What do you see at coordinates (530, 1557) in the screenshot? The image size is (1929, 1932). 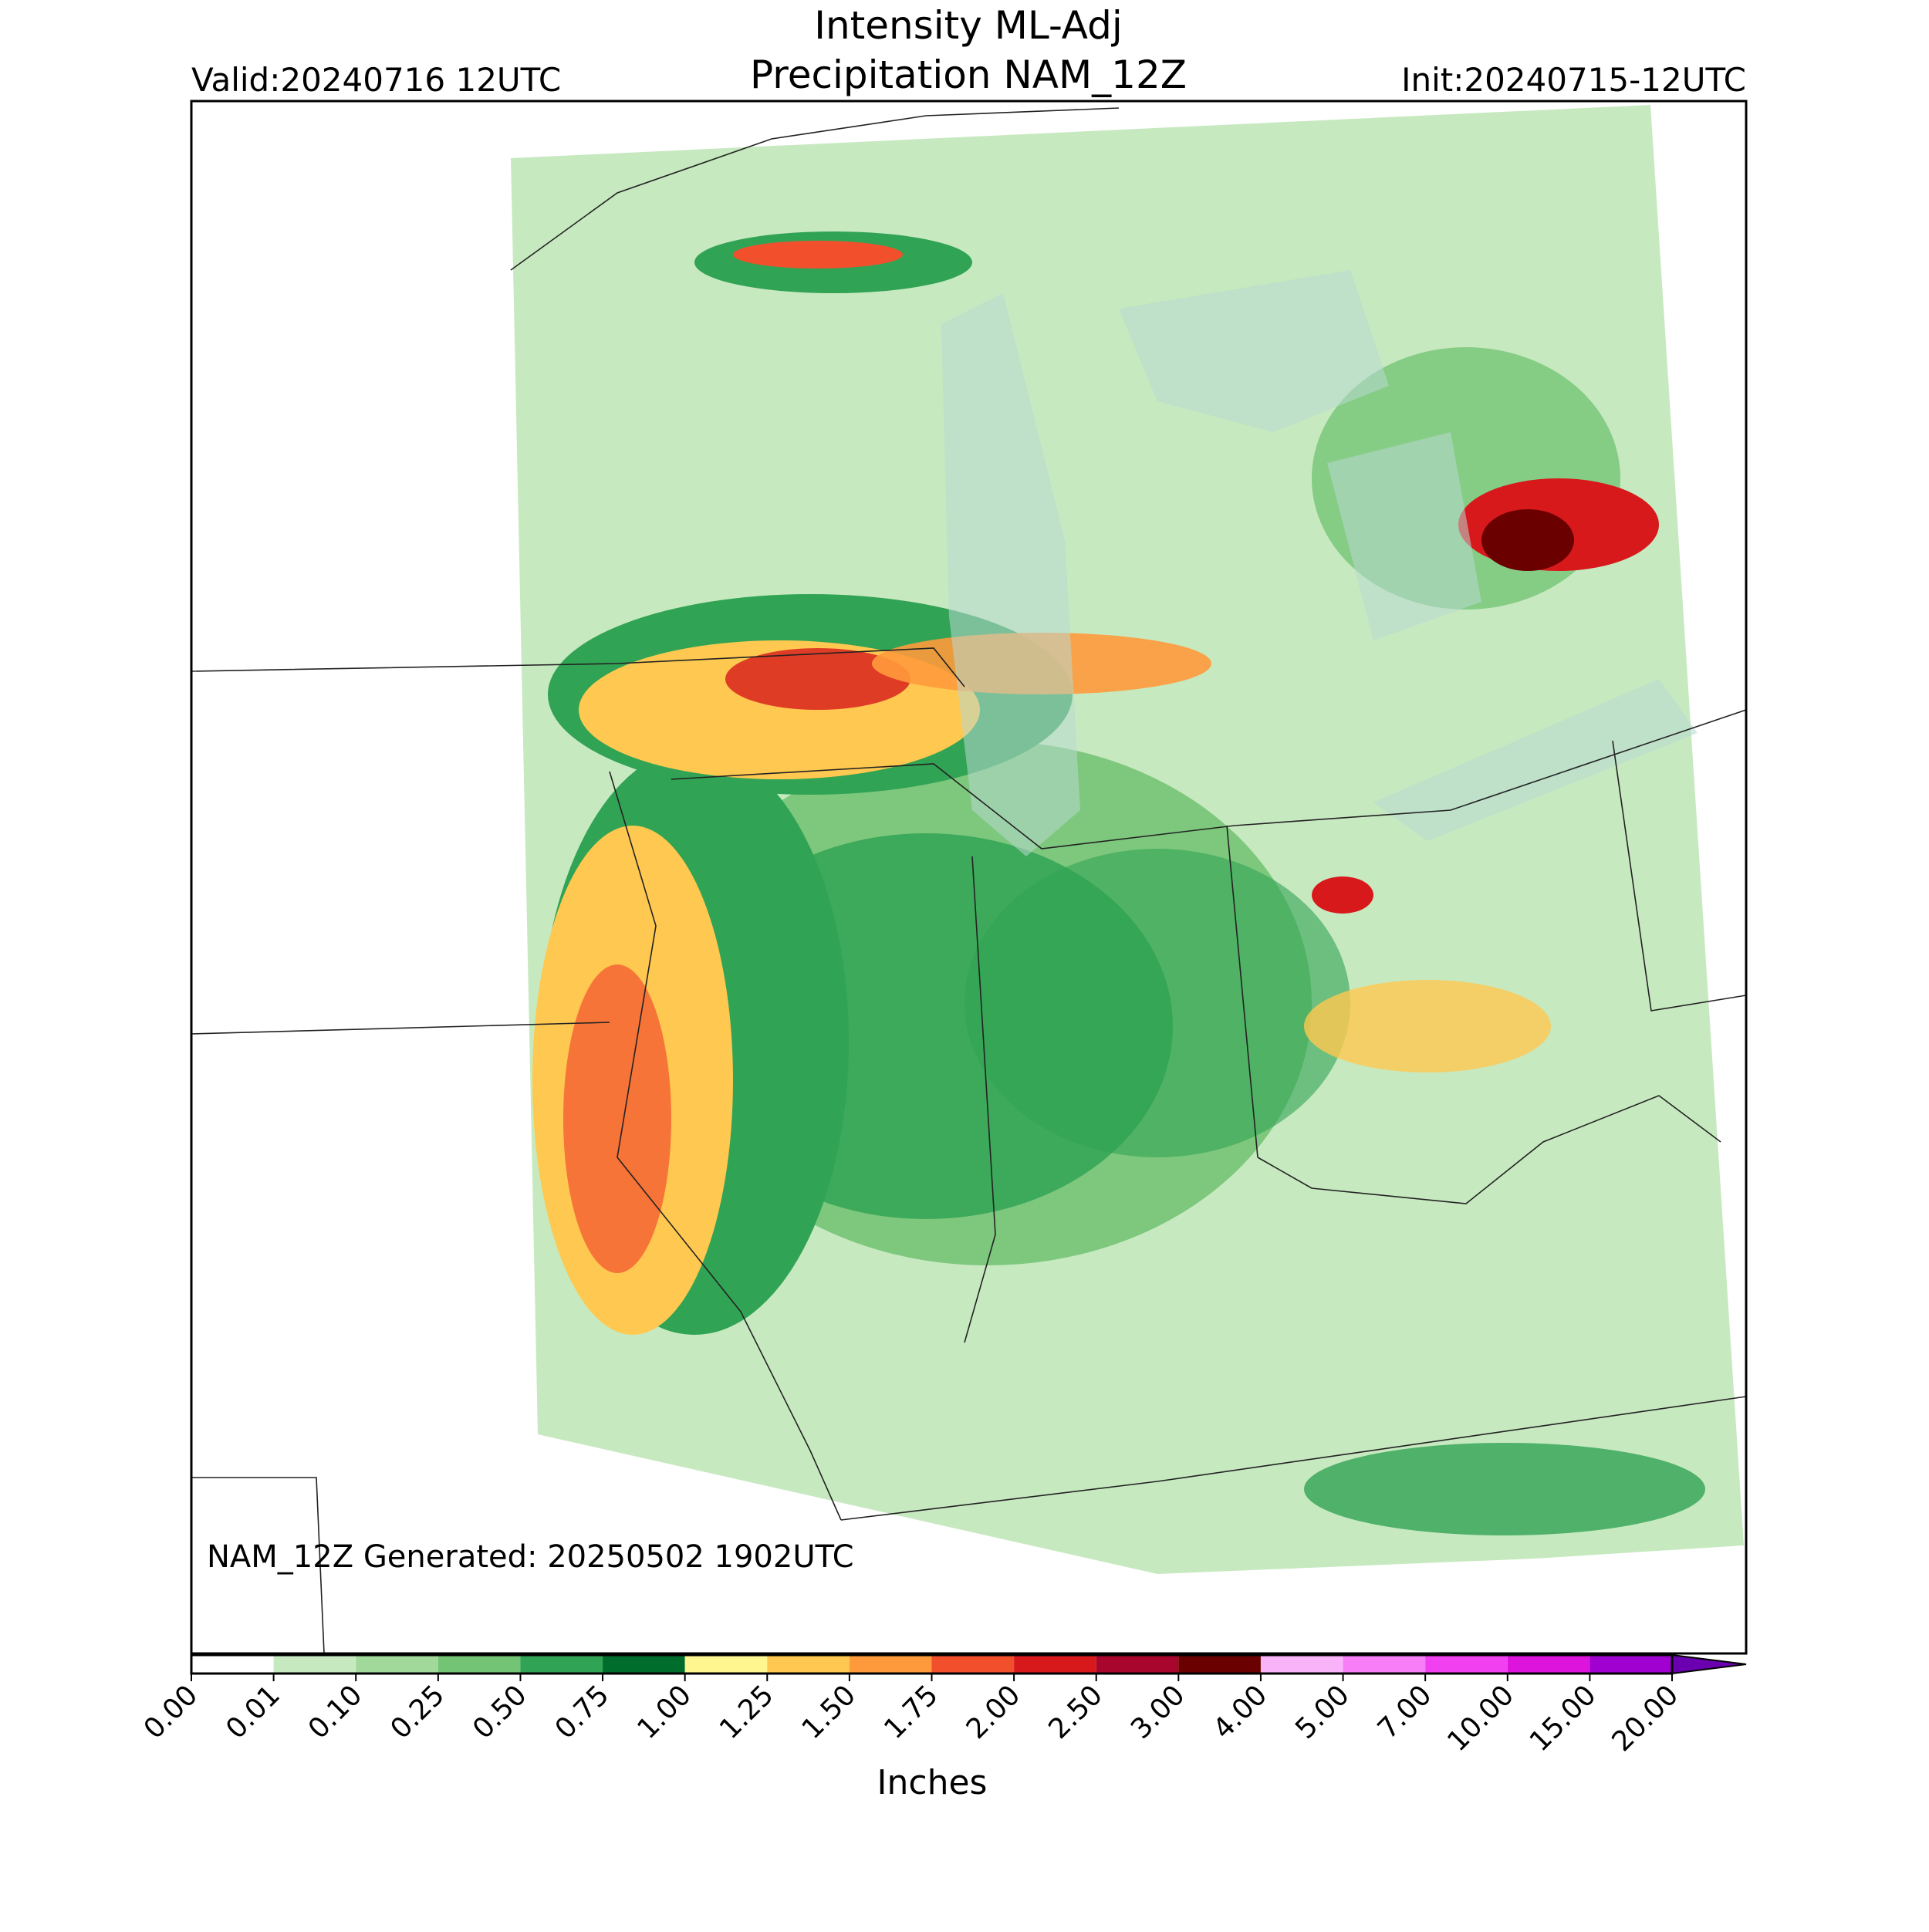 I see `generated-note: NAM_12Z Generated: 20250502 1902UTC` at bounding box center [530, 1557].